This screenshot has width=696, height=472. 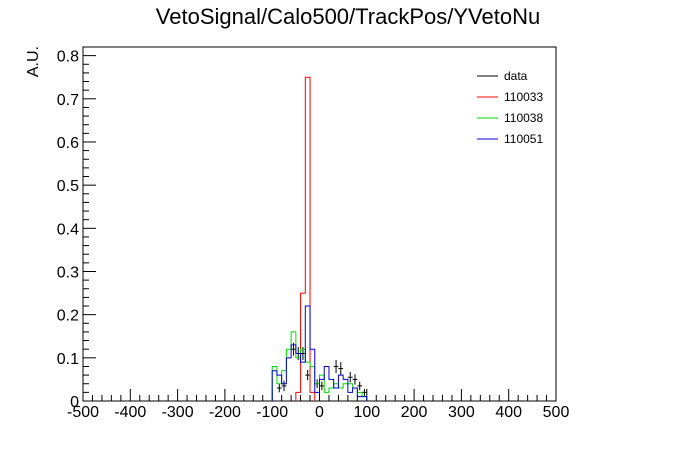 I want to click on x-tick-label: -200, so click(x=225, y=412).